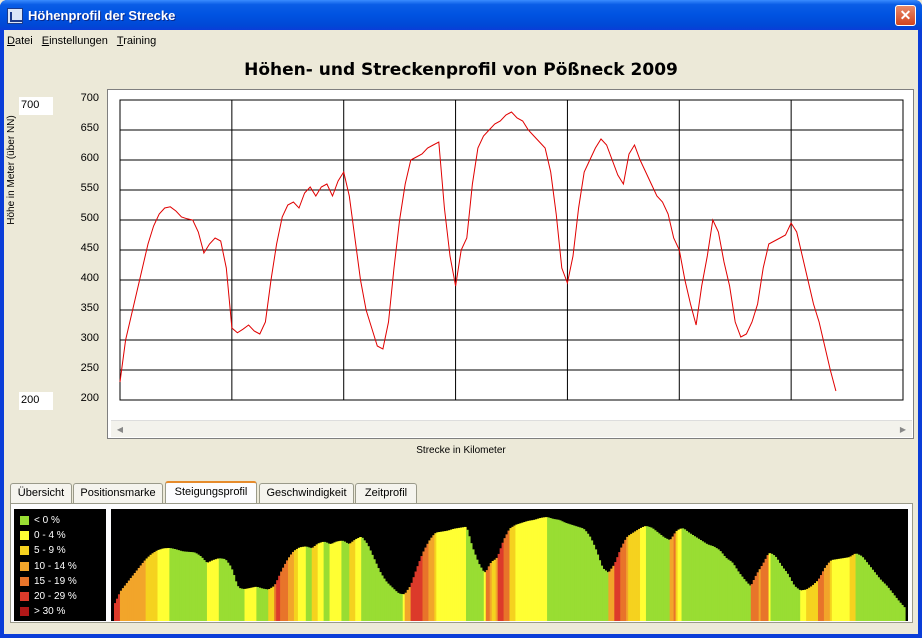 Image resolution: width=922 pixels, height=638 pixels. Describe the element at coordinates (50, 612) in the screenshot. I see `legend-label: > 30 %` at that location.